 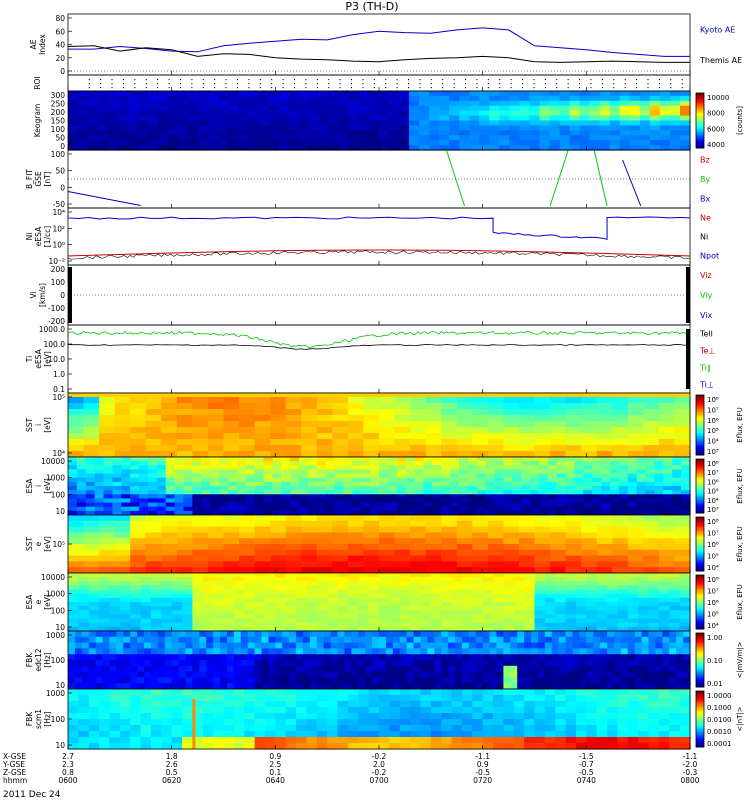 I want to click on fbk_e12-colorbar-cell, so click(x=700, y=681).